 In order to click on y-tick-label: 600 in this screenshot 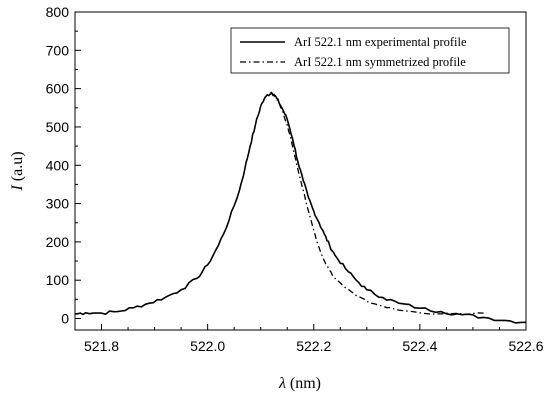, I will do `click(58, 89)`.